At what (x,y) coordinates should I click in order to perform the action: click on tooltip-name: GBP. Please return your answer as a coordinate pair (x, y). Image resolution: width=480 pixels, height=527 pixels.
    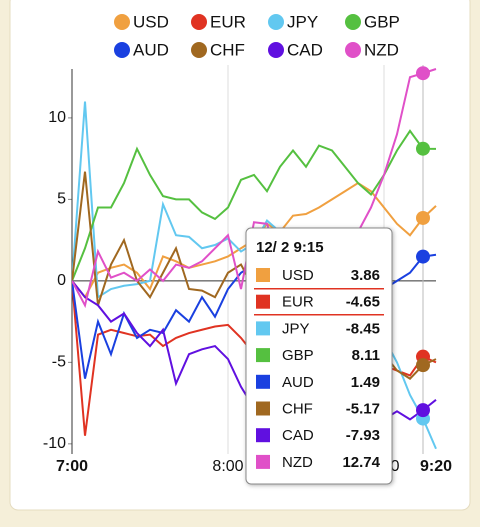
    Looking at the image, I should click on (298, 355).